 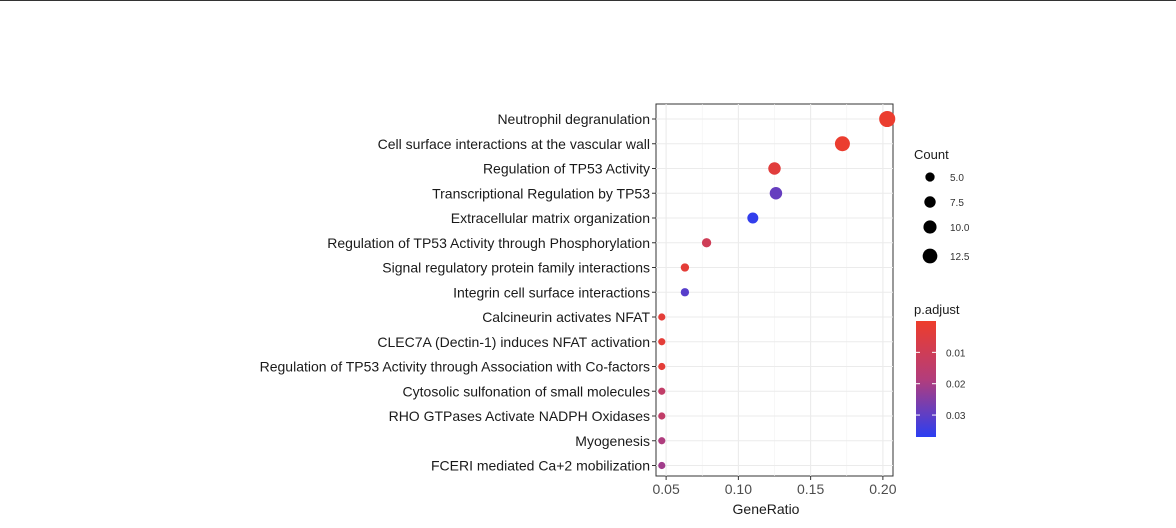 What do you see at coordinates (766, 509) in the screenshot?
I see `x-axis-title: GeneRatio` at bounding box center [766, 509].